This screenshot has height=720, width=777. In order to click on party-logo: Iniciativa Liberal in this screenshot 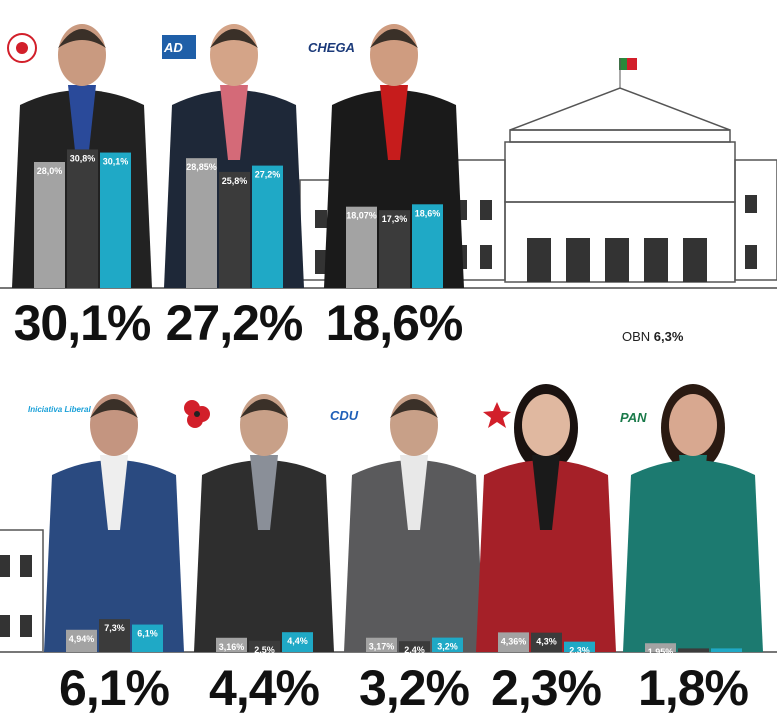, I will do `click(59, 409)`.